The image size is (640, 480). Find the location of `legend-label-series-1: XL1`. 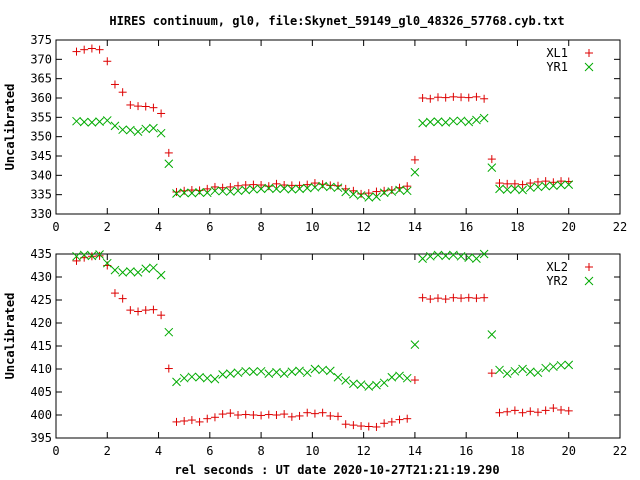

legend-label-series-1: XL1 is located at coordinates (557, 53).